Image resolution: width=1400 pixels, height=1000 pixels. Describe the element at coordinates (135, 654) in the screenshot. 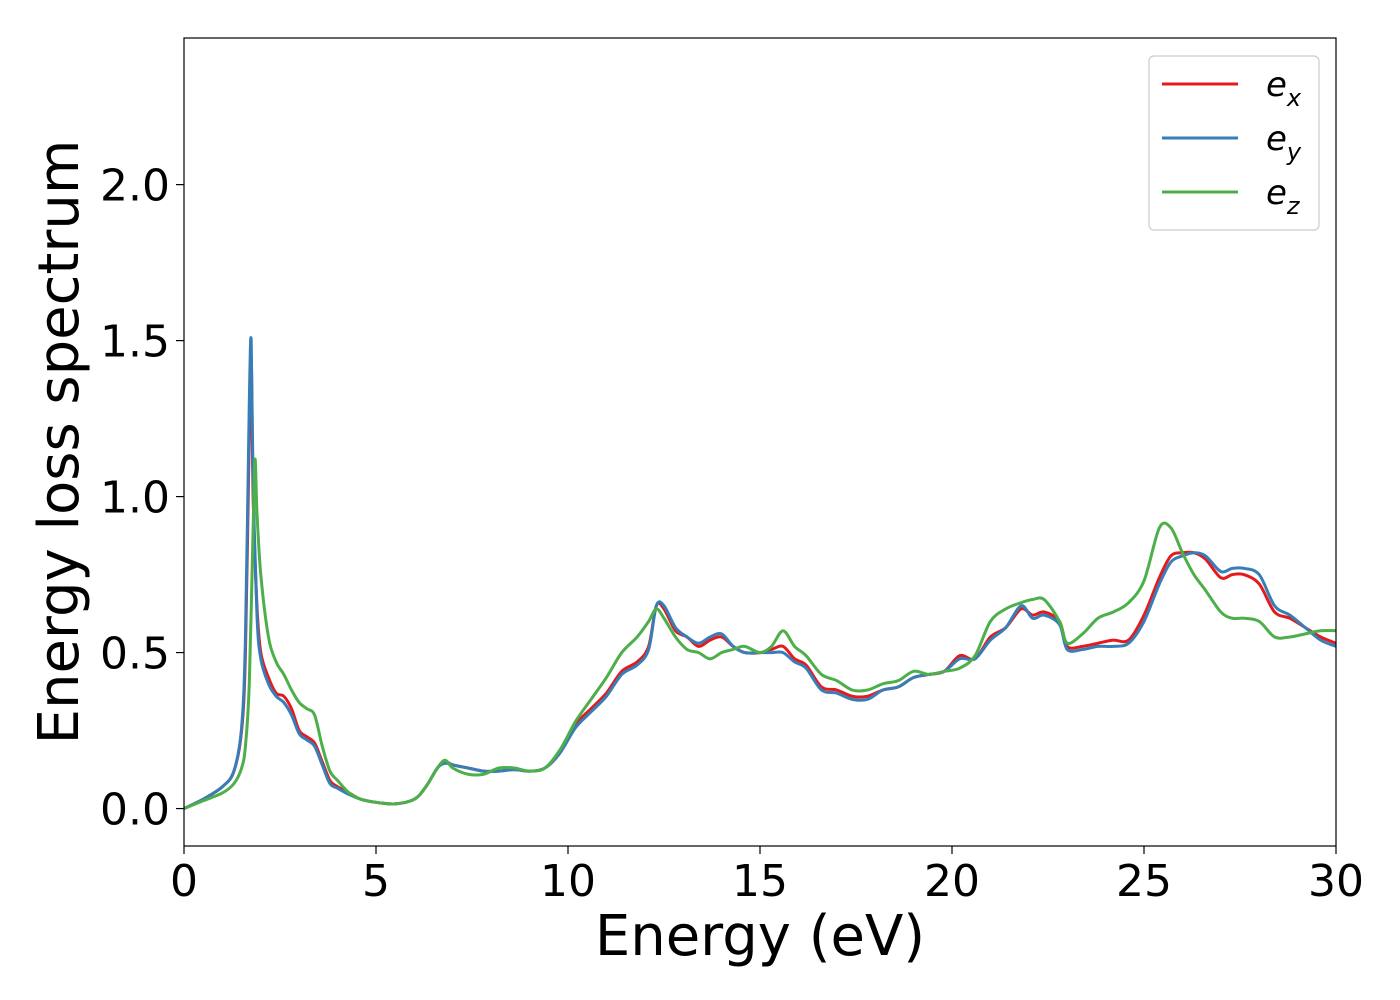

I see `y-tick-label: 0.5` at that location.